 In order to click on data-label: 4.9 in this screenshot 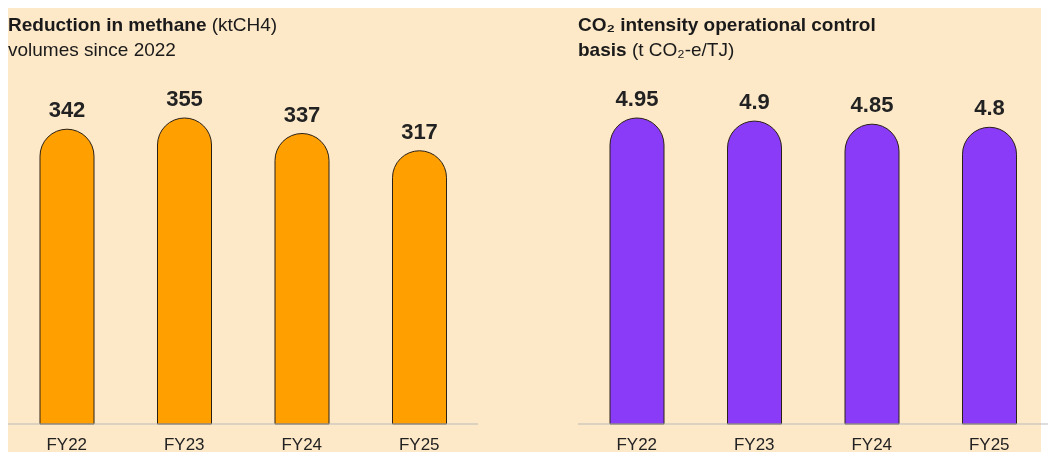, I will do `click(754, 102)`.